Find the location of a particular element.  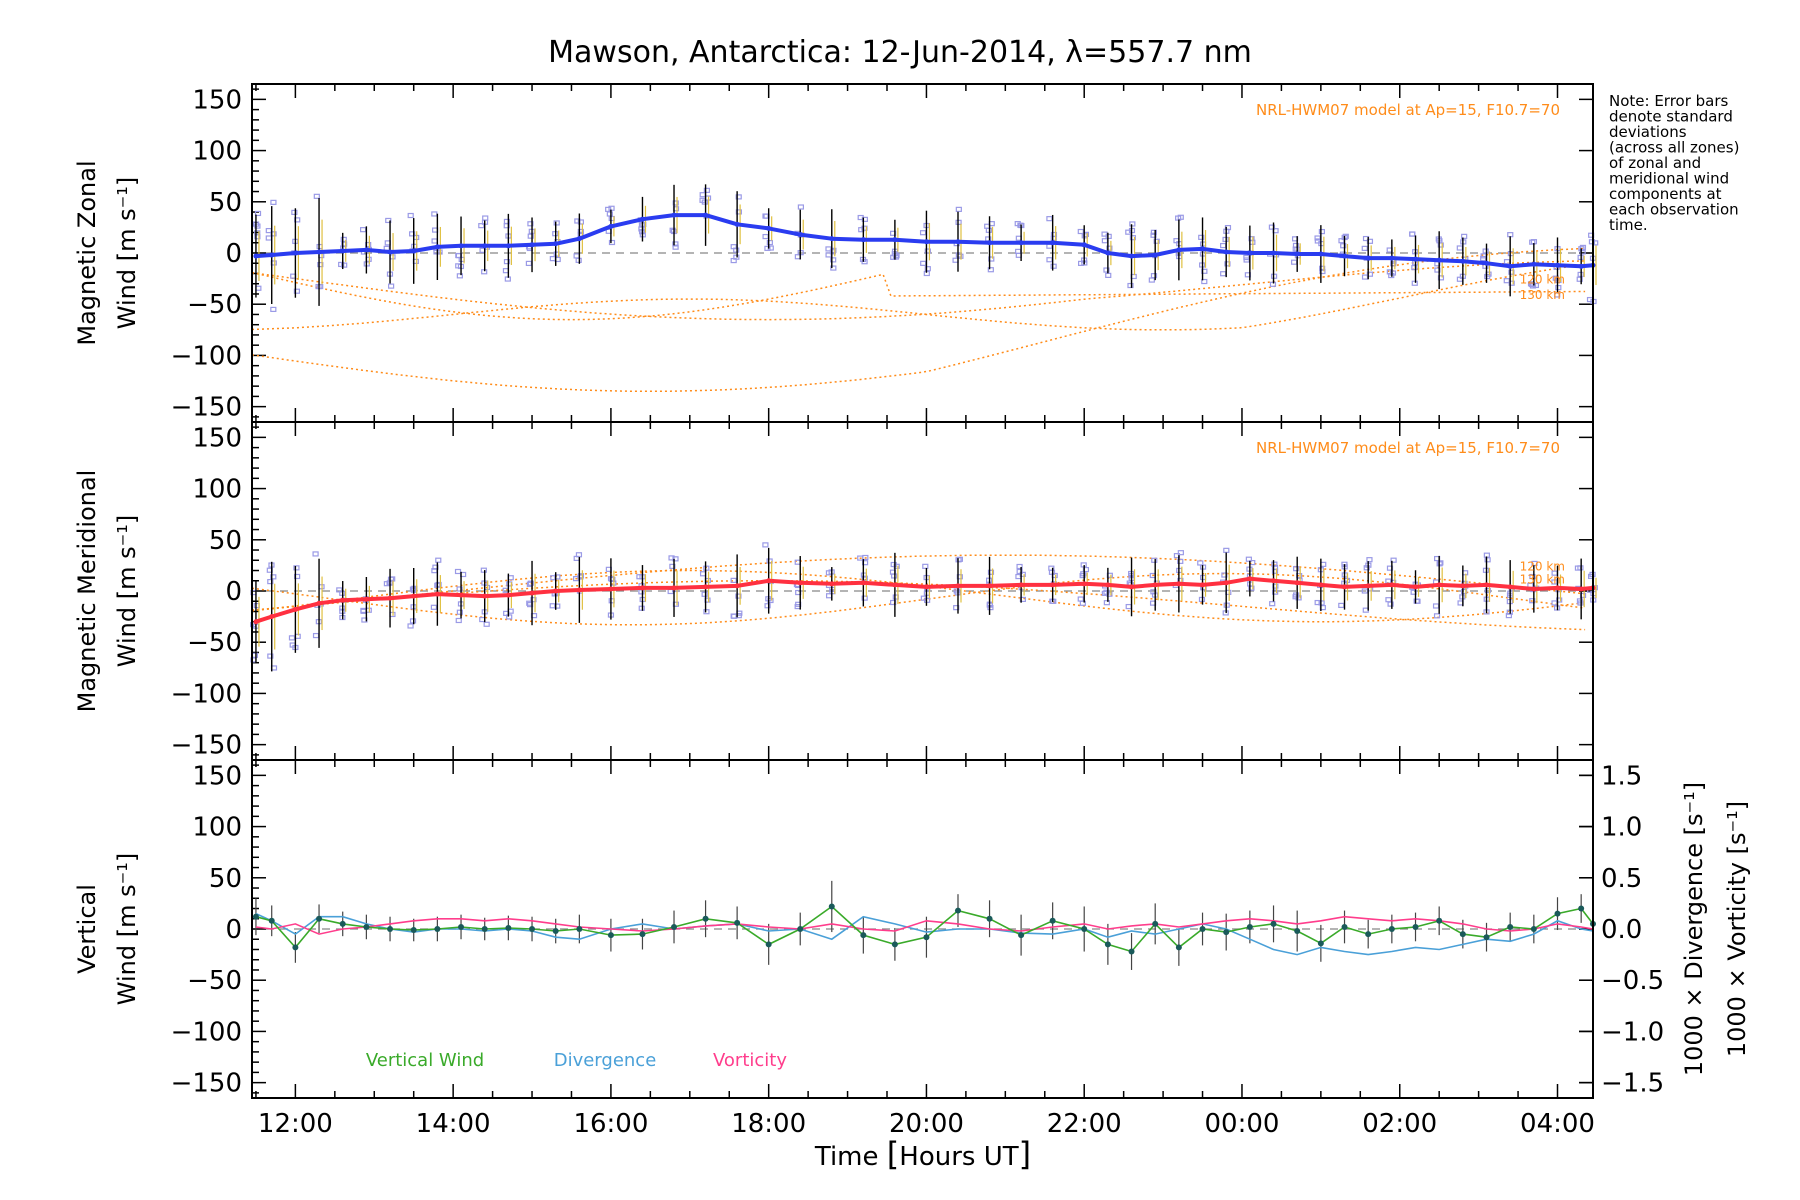

meridional-ytick-label: 100 is located at coordinates (217, 490).